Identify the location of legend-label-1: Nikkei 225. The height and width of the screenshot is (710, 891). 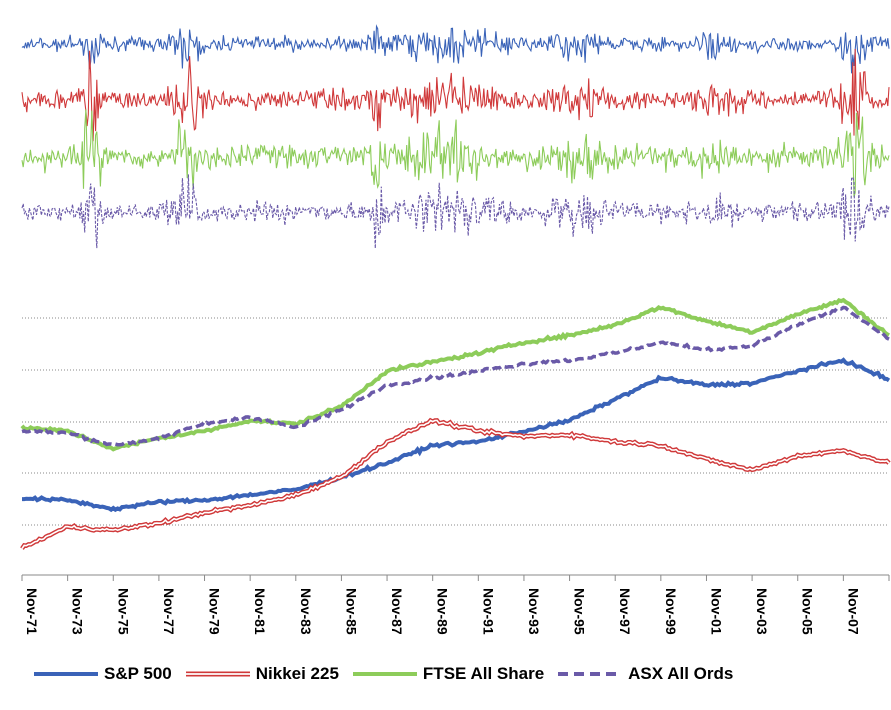
(297, 673).